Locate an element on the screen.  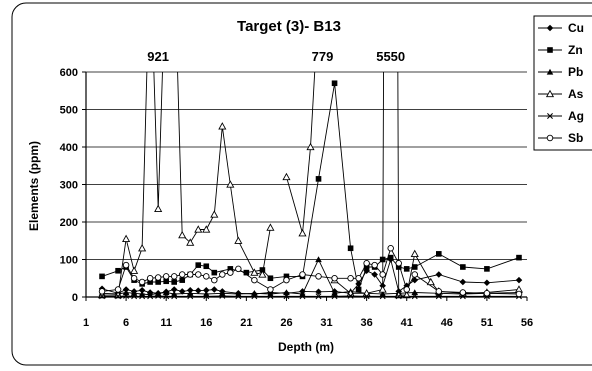
x-tick-label-51: 51 is located at coordinates (487, 323).